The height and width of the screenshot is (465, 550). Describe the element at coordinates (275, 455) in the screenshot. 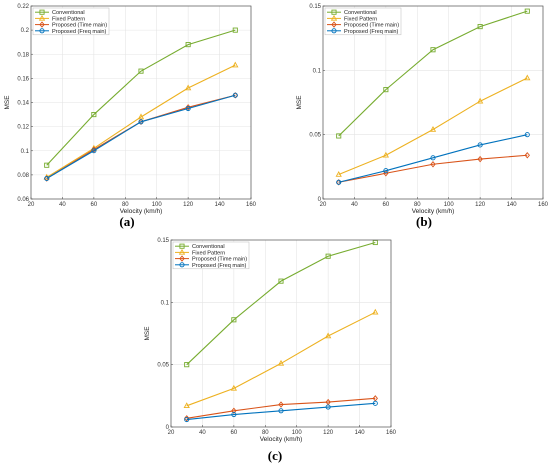

I see `caption-c: (c)` at that location.